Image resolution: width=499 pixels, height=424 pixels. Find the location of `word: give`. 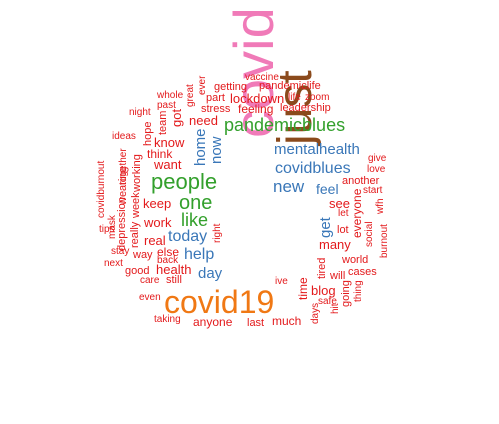

word: give is located at coordinates (377, 158).